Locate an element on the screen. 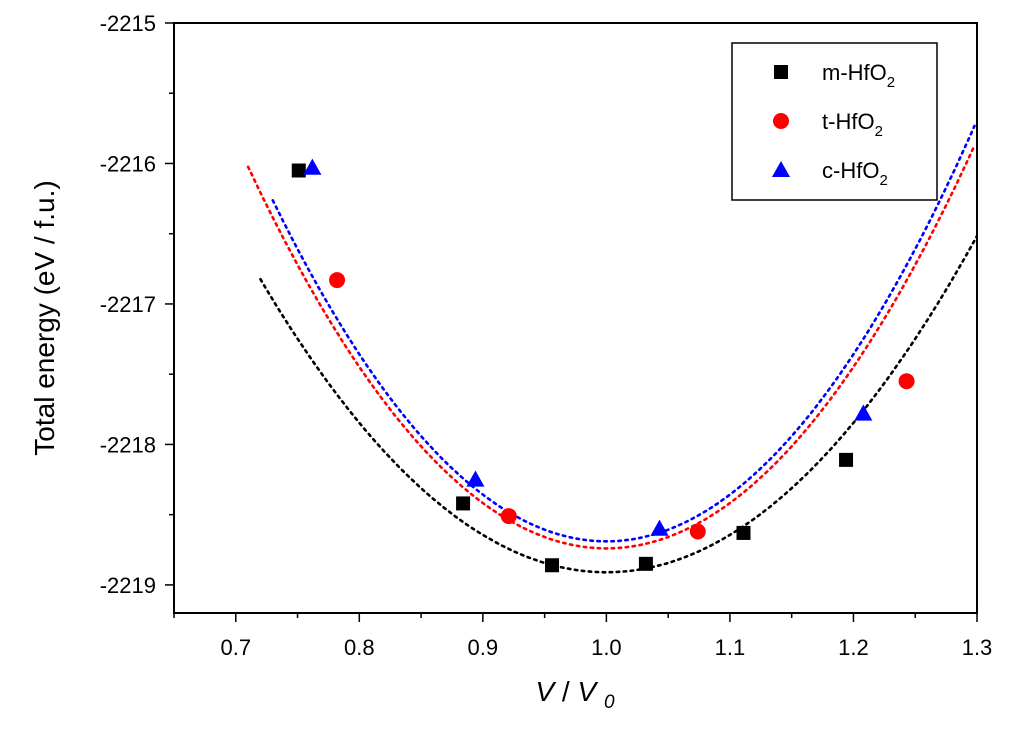 The height and width of the screenshot is (736, 1024). x-tick-label: 1.3 is located at coordinates (977, 647).